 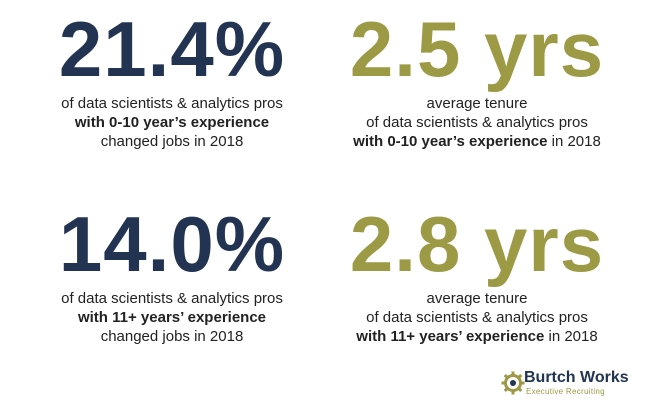 What do you see at coordinates (477, 244) in the screenshot?
I see `stat-value: 2.8 yrs` at bounding box center [477, 244].